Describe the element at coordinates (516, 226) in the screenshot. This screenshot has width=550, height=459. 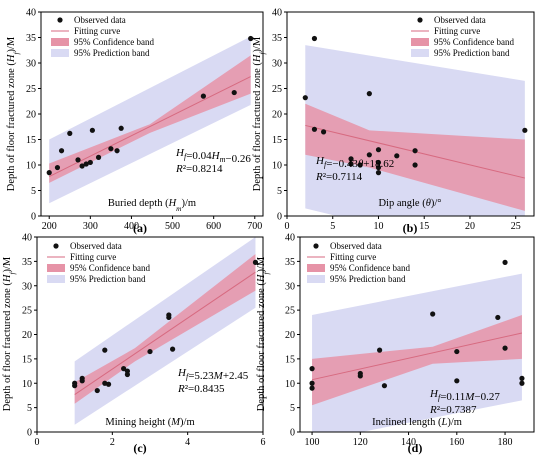
I see `x-tick-label-b-5: 25` at that location.